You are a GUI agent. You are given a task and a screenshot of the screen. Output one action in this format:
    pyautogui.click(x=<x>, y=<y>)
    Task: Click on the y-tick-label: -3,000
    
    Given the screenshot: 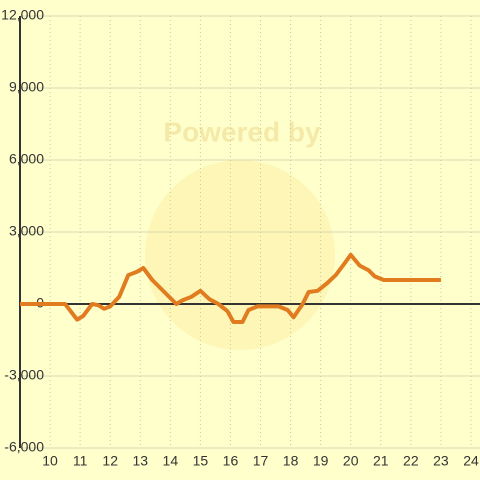 What is the action you would take?
    pyautogui.click(x=24, y=375)
    